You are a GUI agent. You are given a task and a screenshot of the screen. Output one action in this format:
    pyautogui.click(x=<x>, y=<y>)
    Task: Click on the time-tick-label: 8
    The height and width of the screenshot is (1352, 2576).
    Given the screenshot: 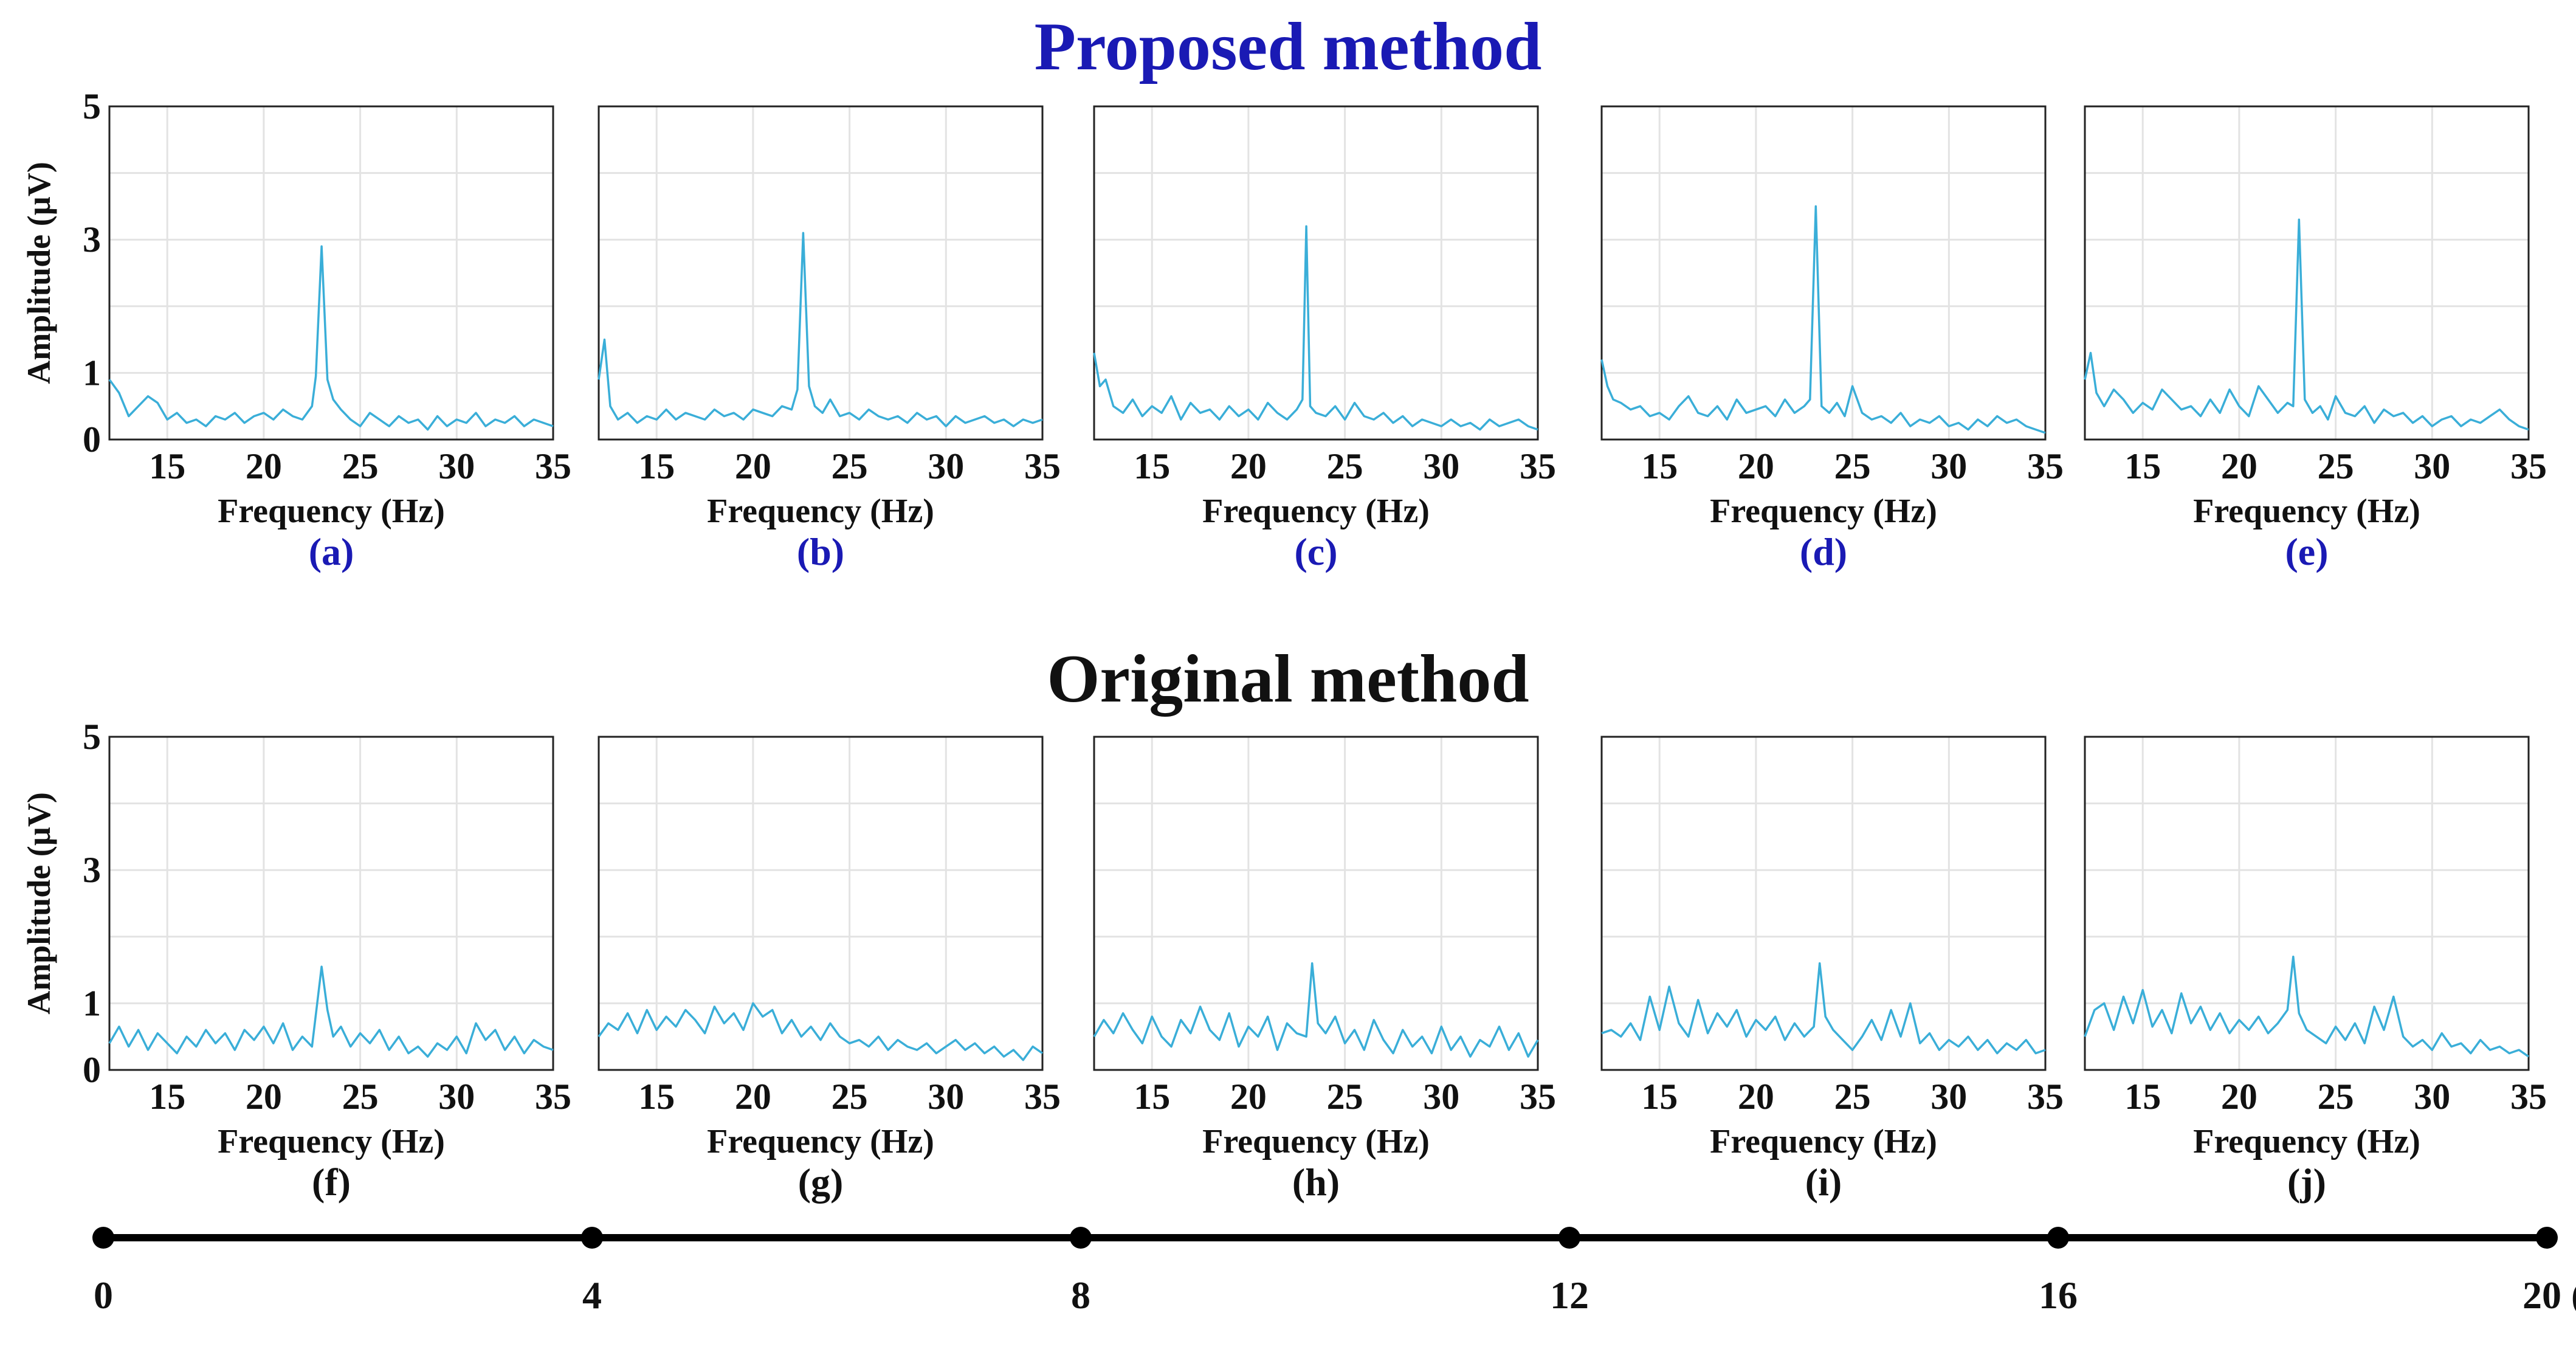 What is the action you would take?
    pyautogui.click(x=1080, y=1295)
    